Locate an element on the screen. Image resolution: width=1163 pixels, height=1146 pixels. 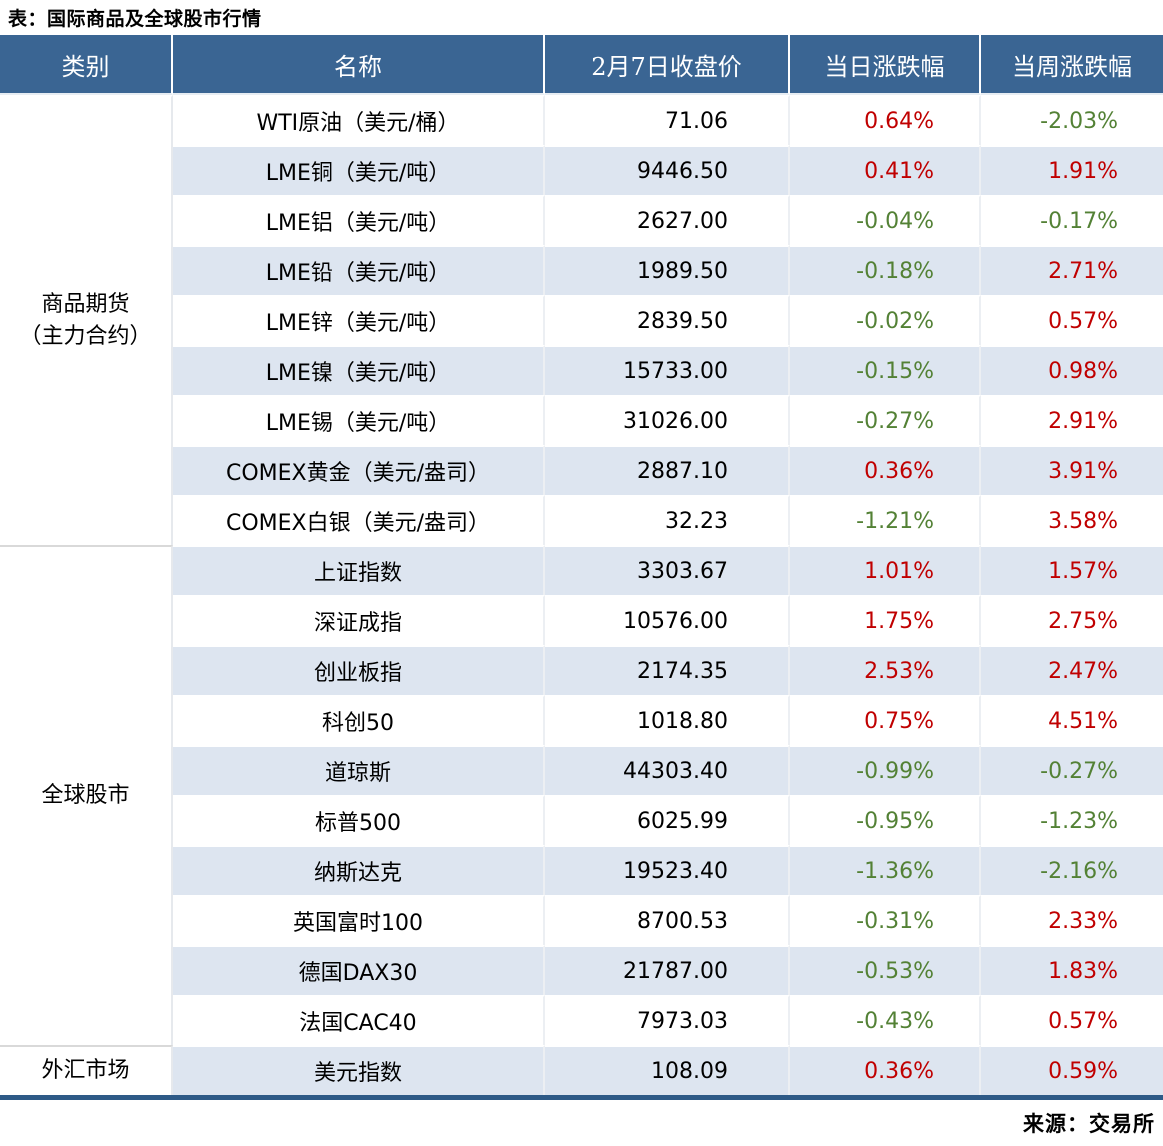
table-row: 标普500 6025.99 -0.95% -1.23% is located at coordinates (581, 820).